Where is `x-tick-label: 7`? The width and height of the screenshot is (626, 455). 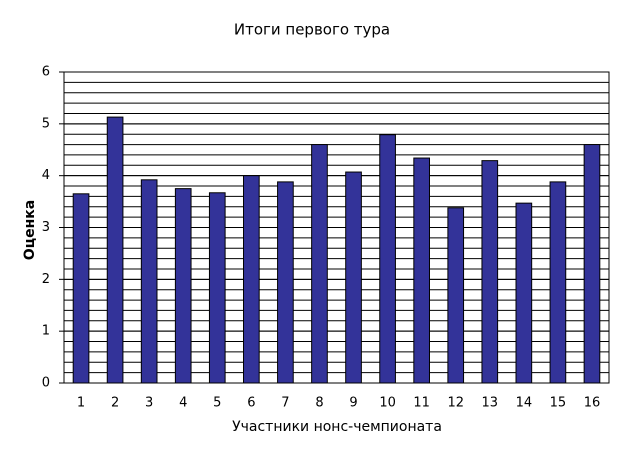 x-tick-label: 7 is located at coordinates (285, 403).